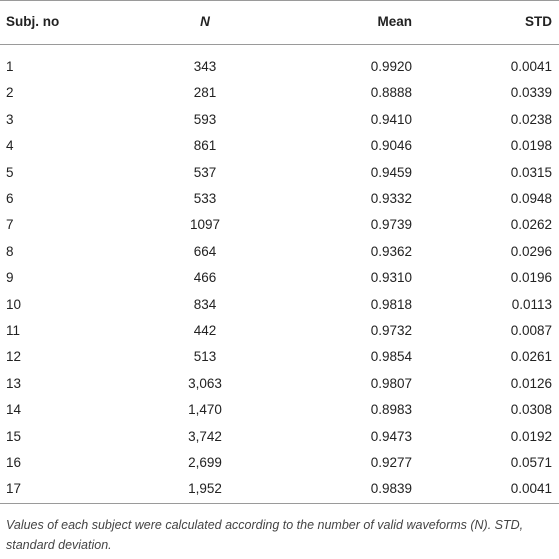  What do you see at coordinates (391, 383) in the screenshot?
I see `table-cell: 0.9807` at bounding box center [391, 383].